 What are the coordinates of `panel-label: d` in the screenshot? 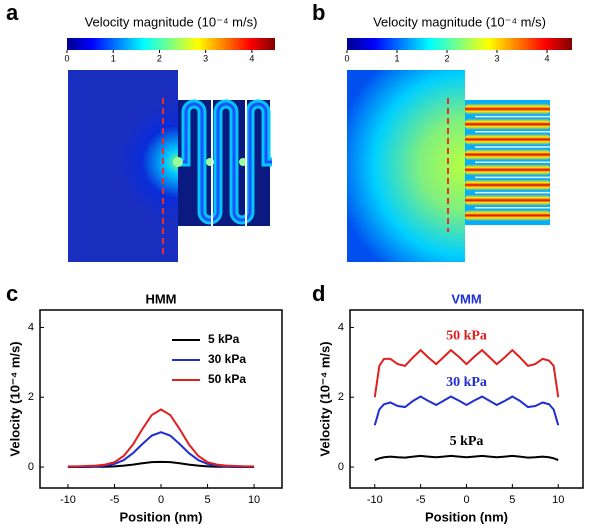 It's located at (318, 293).